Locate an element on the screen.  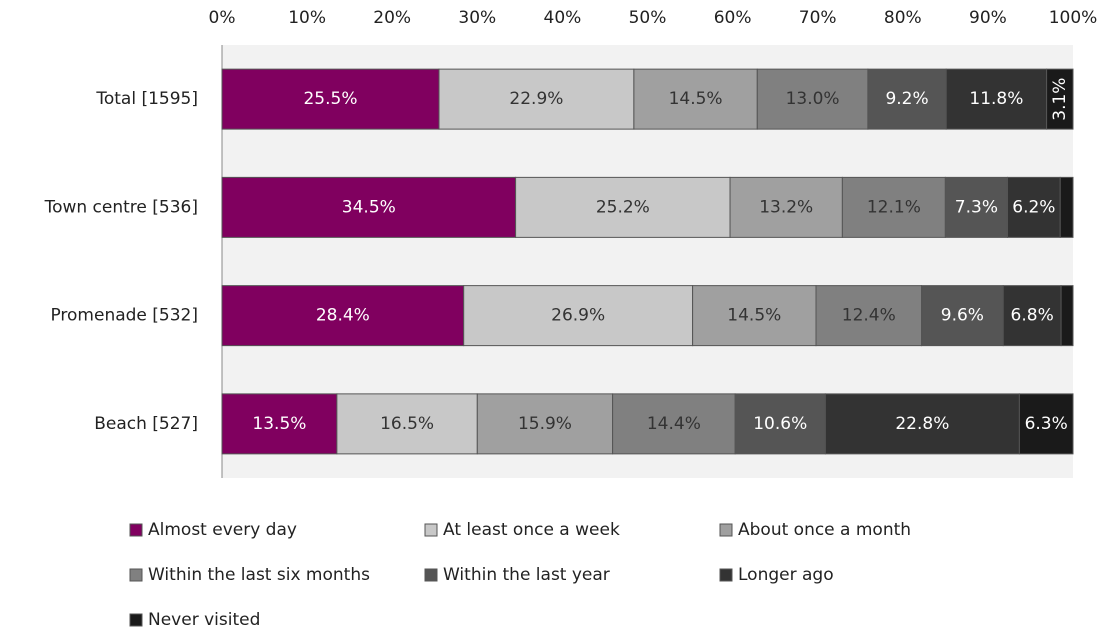
data-label: 16.5% is located at coordinates (407, 424).